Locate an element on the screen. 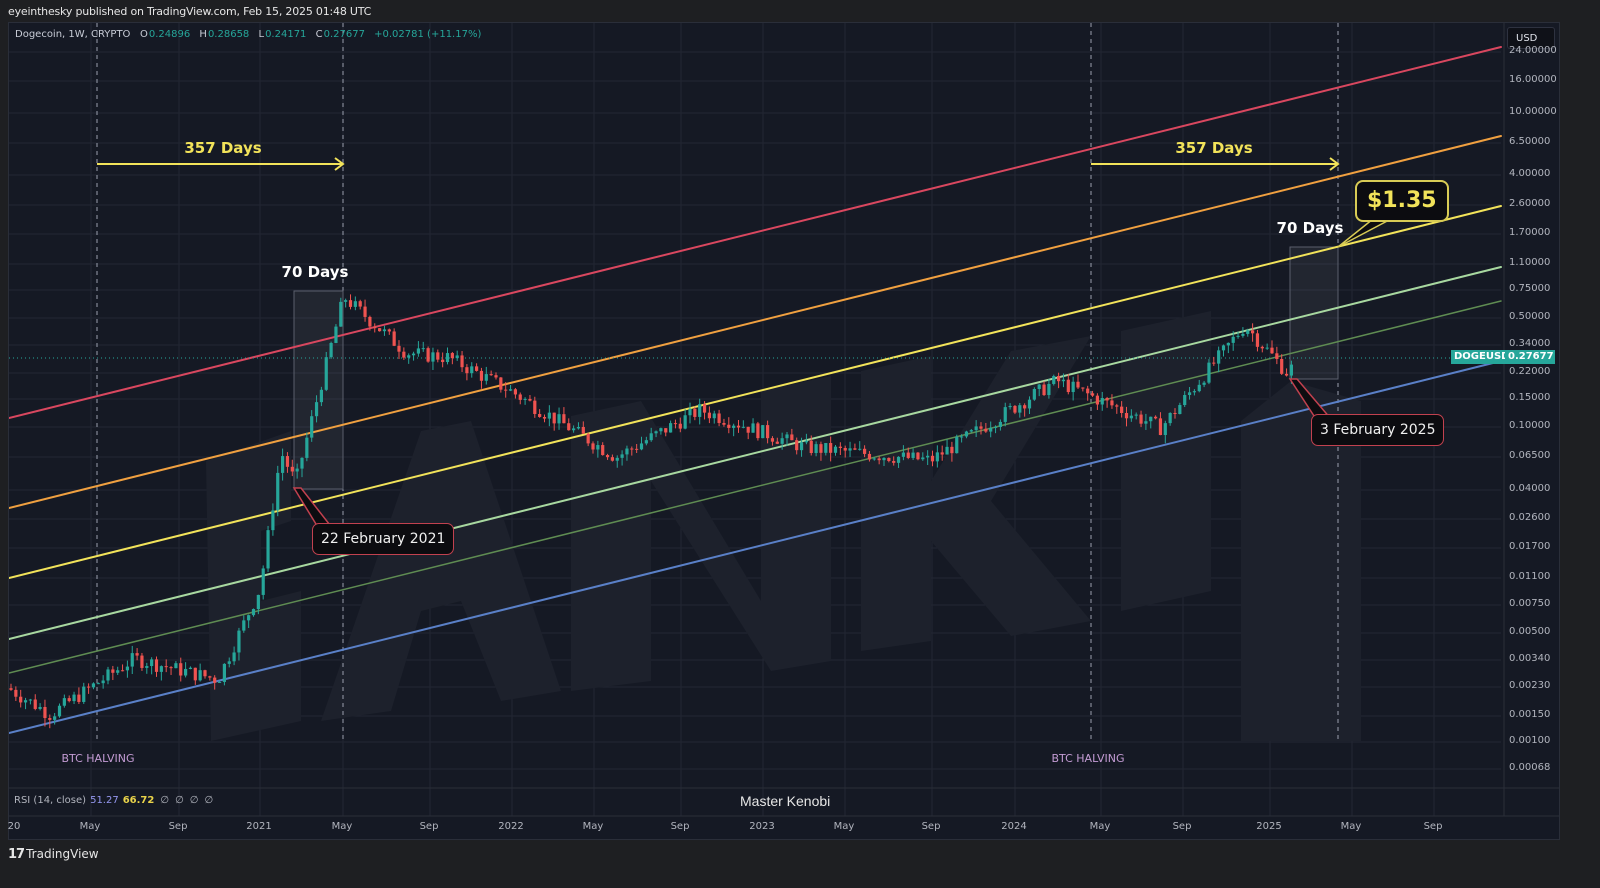 The height and width of the screenshot is (888, 1600). price-axis-label: 0.06500 is located at coordinates (1530, 455).